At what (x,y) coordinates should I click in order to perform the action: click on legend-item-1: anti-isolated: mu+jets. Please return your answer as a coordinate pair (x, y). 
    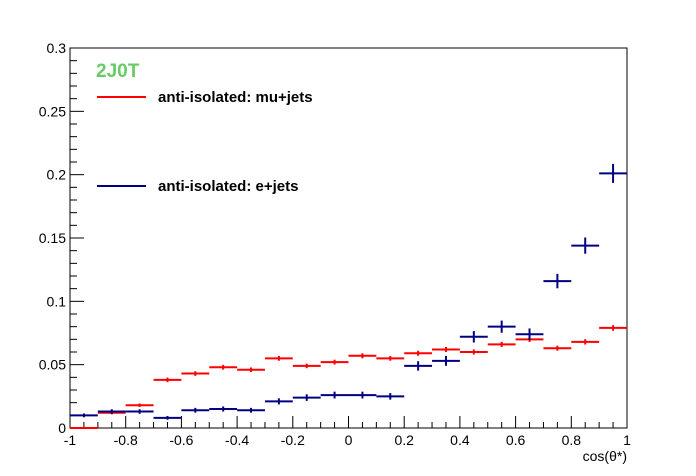
    Looking at the image, I should click on (205, 97).